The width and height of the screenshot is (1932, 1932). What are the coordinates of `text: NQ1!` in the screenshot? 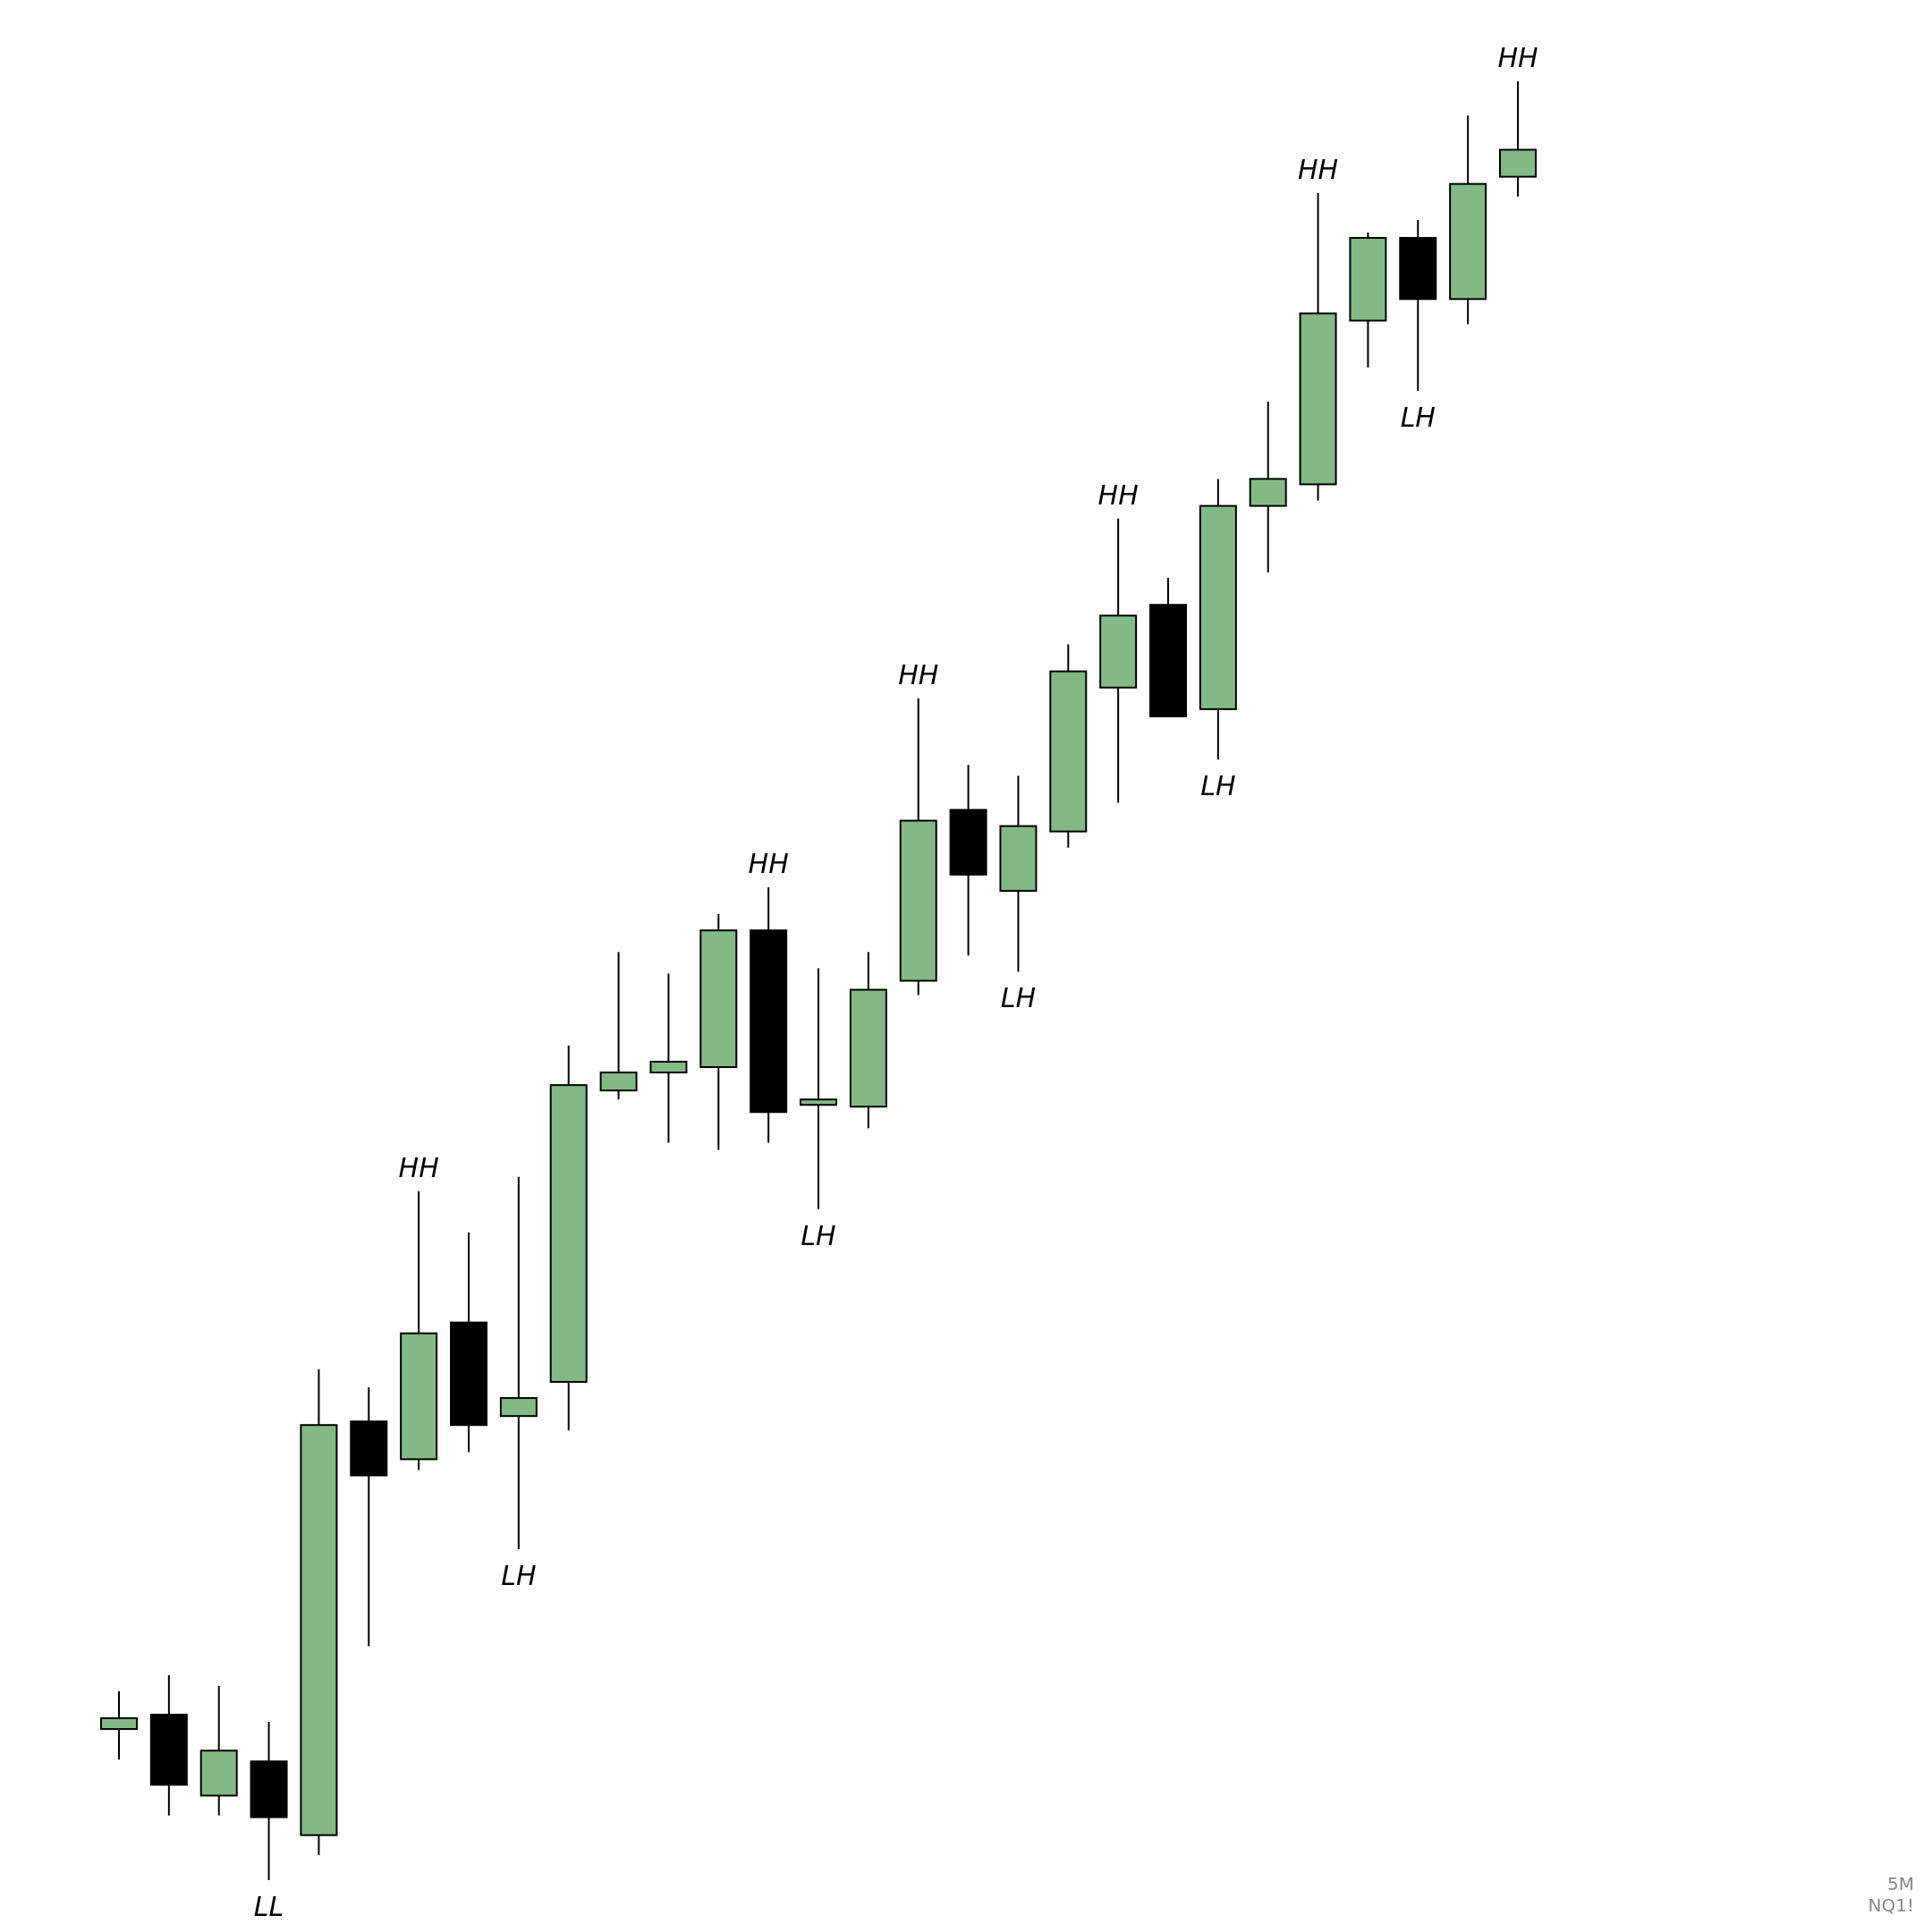 It's located at (1891, 1905).